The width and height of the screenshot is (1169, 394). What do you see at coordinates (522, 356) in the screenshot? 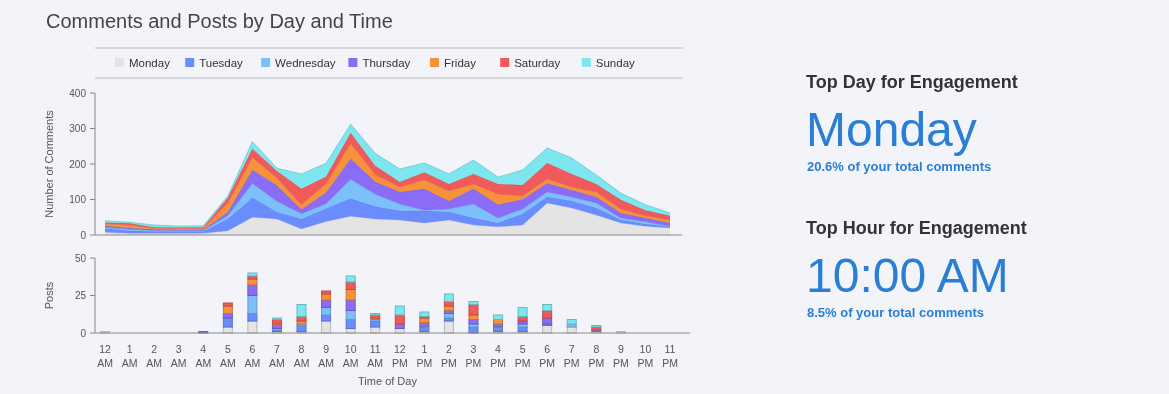
I see `x-tick-label: 5 PM` at bounding box center [522, 356].